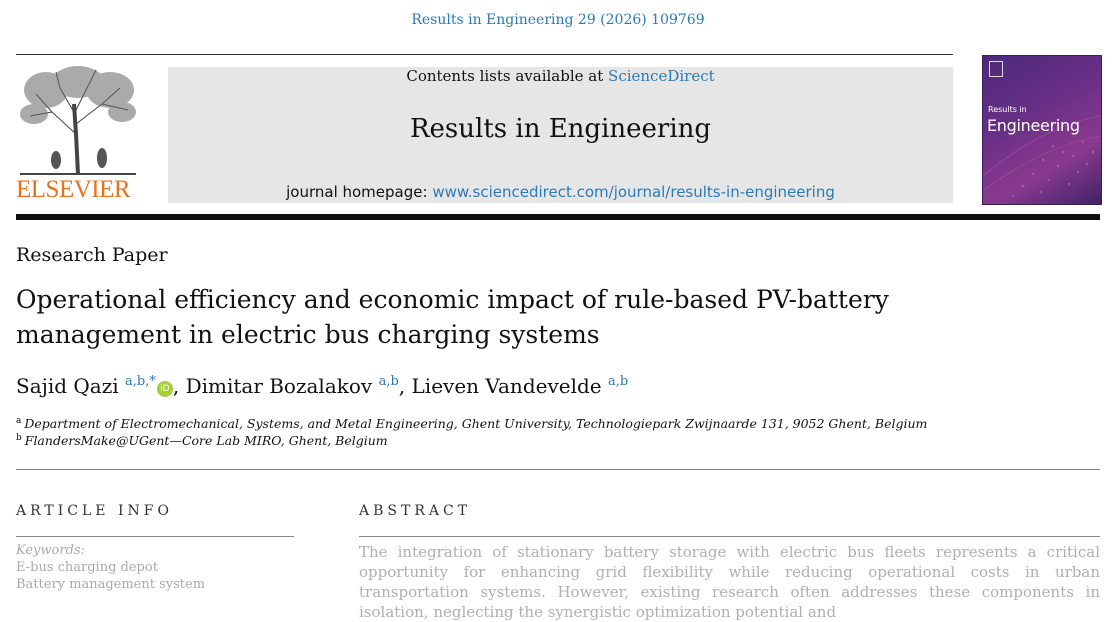  Describe the element at coordinates (560, 129) in the screenshot. I see `journal-title: Results in Engineering` at that location.